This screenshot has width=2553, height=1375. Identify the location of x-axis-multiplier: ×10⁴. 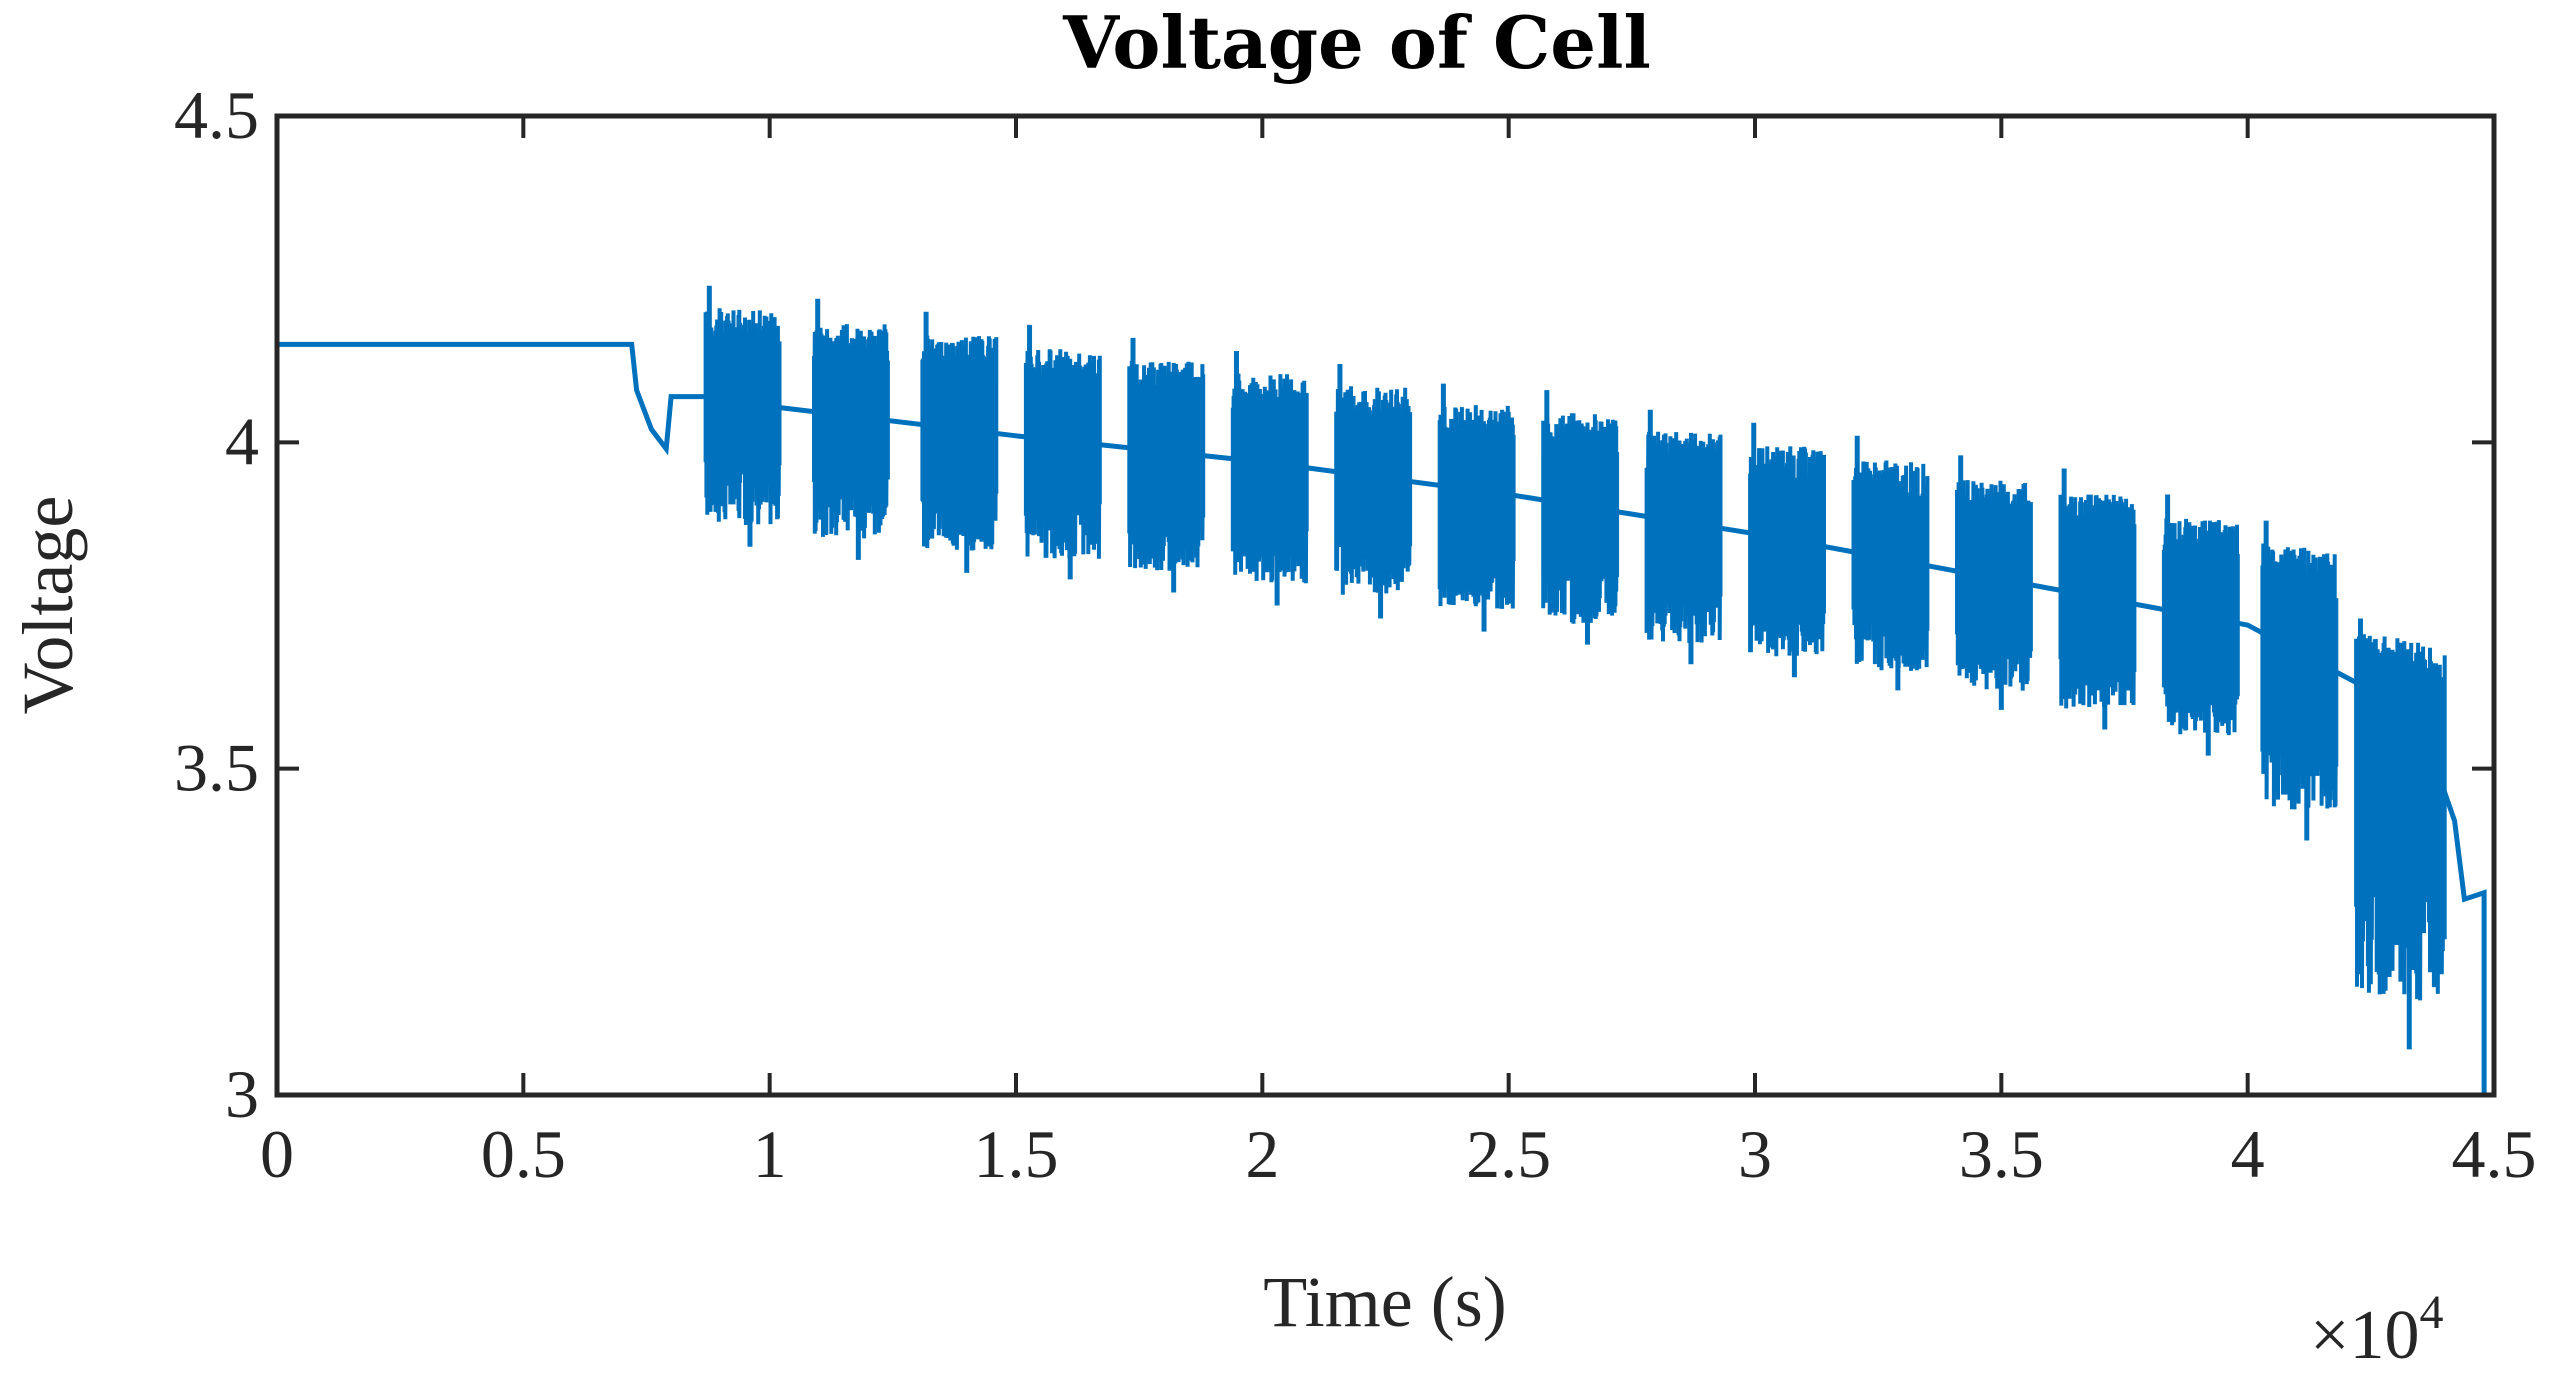
(2376, 1330).